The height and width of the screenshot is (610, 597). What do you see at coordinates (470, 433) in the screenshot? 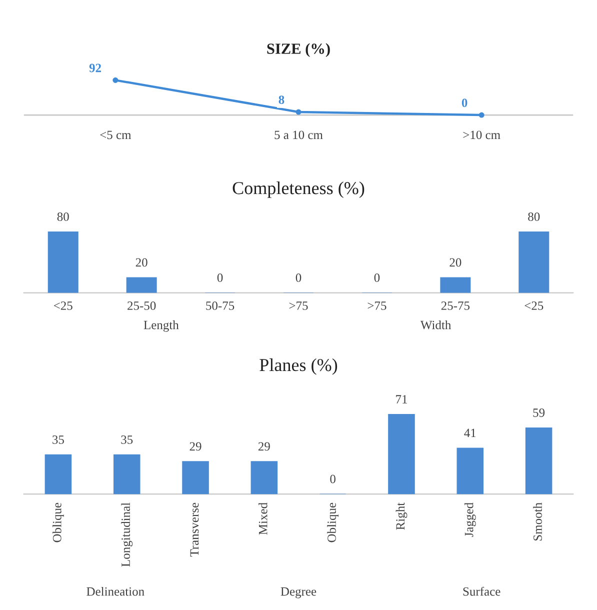
I see `data-label: 41` at bounding box center [470, 433].